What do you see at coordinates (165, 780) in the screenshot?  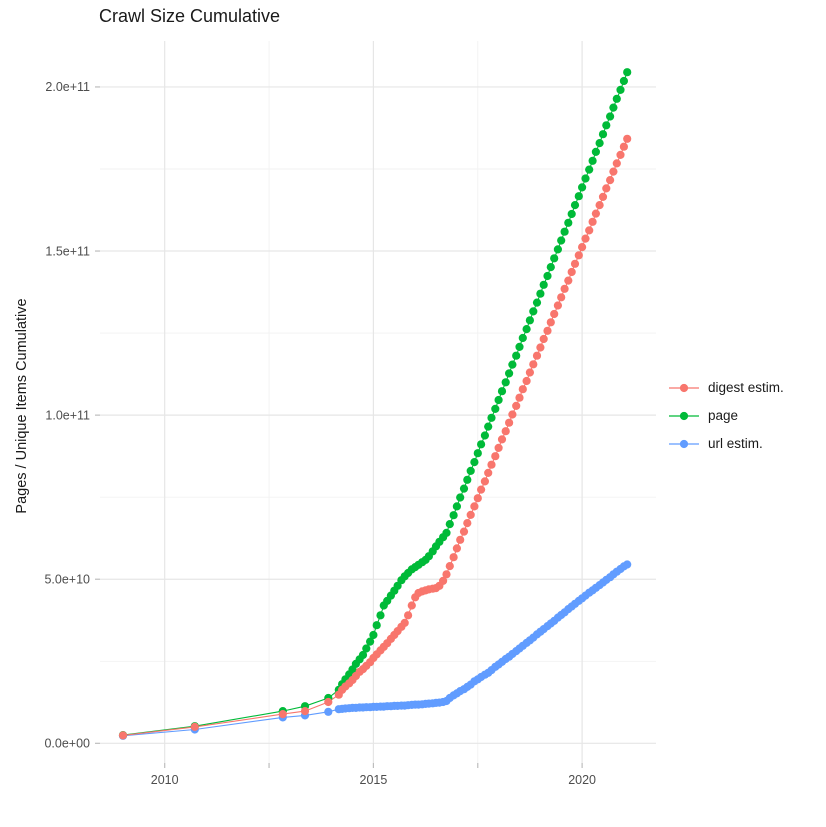 I see `x-tick-label: 2010` at bounding box center [165, 780].